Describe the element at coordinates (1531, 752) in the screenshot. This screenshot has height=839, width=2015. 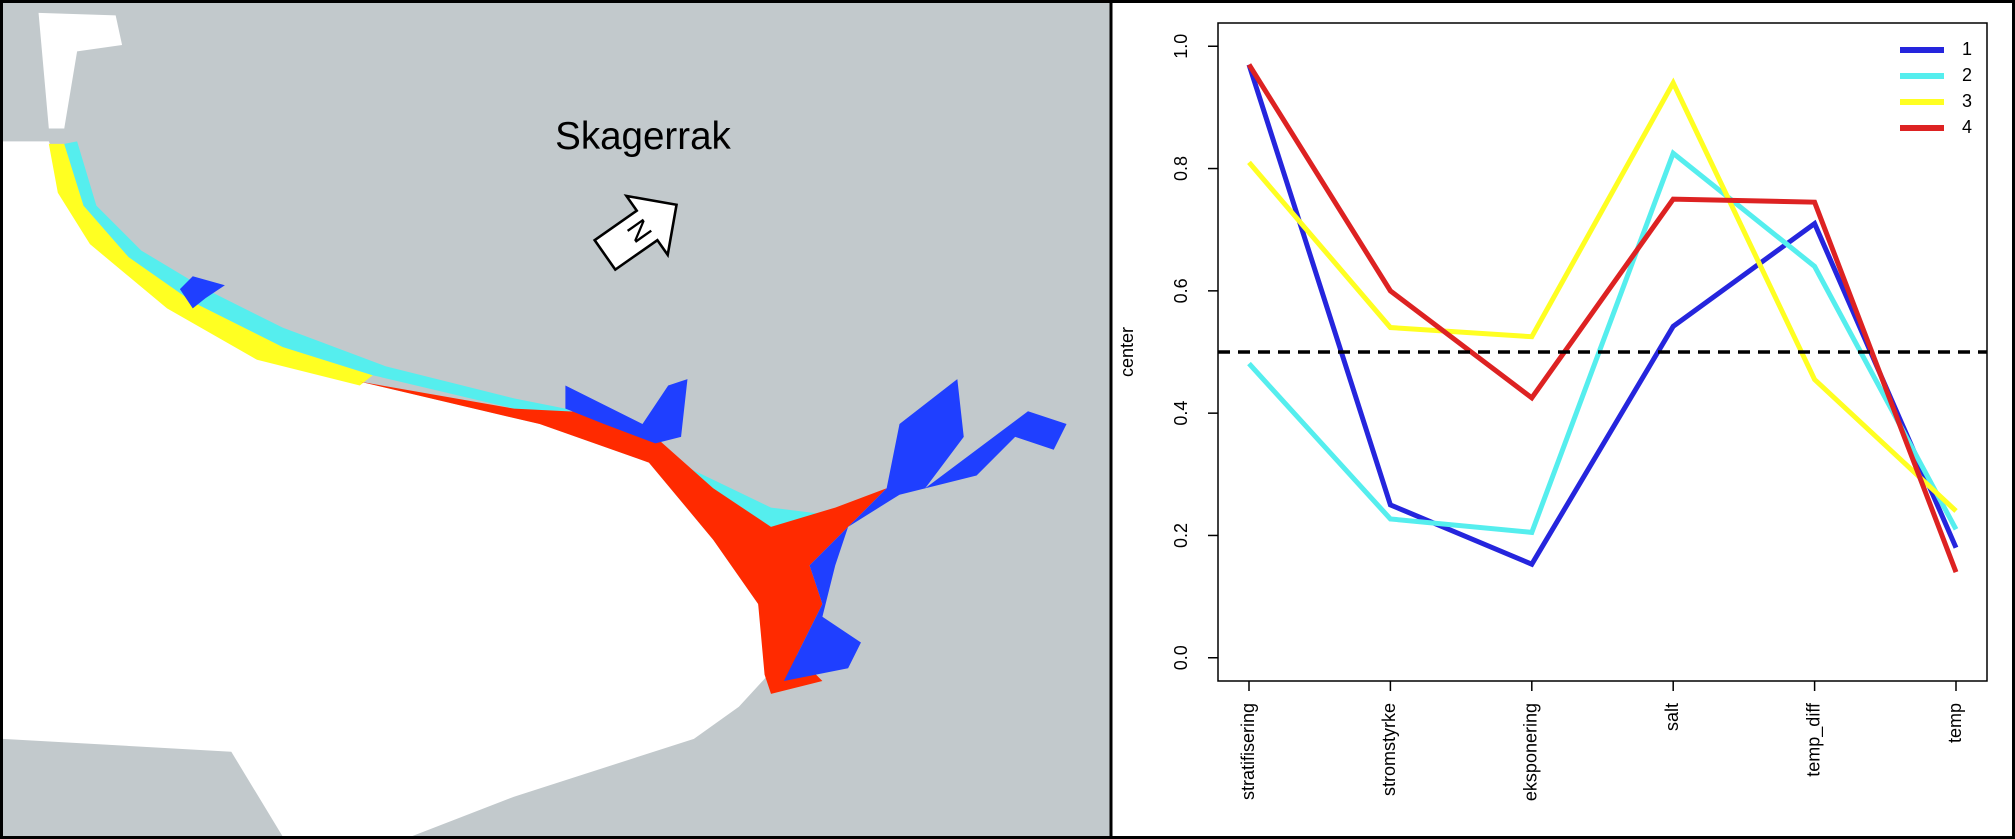
I see `x-tick-label: eksponering` at that location.